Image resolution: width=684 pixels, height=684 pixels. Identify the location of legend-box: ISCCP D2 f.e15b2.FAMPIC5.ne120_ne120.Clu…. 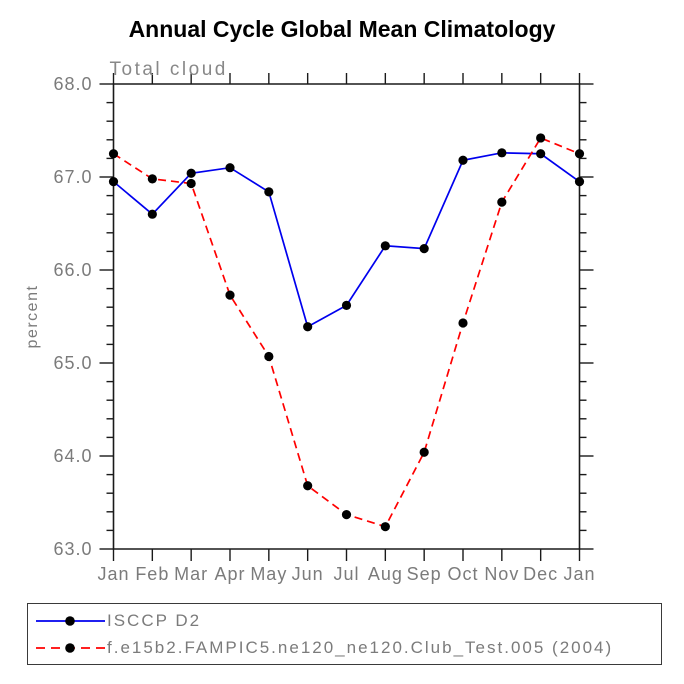
(344, 634).